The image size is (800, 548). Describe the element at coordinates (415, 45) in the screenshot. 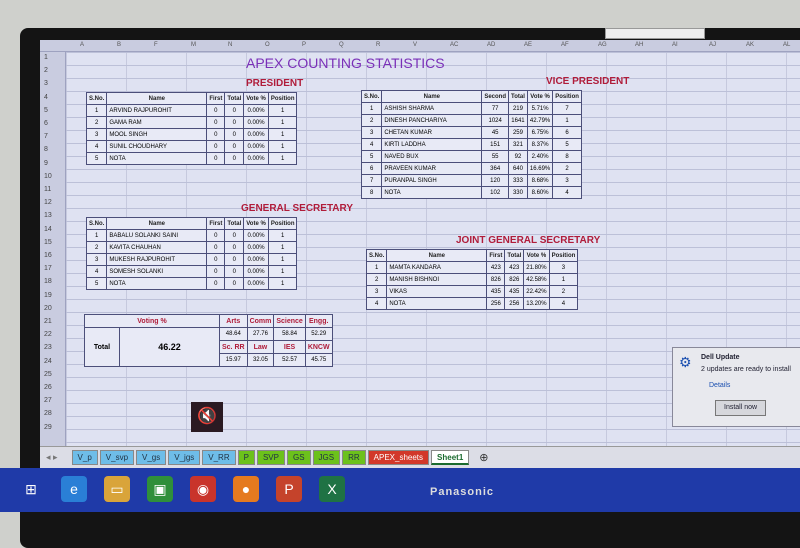

I see `column-header: V` at that location.